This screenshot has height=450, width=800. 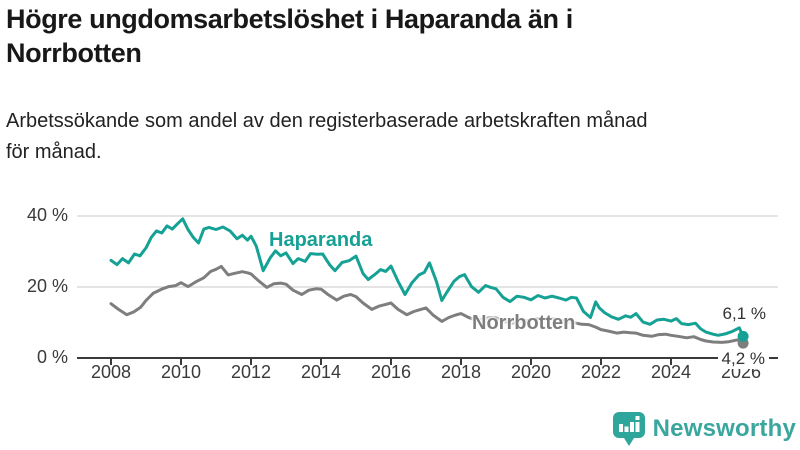 What do you see at coordinates (391, 372) in the screenshot?
I see `x-tick-label: 2016` at bounding box center [391, 372].